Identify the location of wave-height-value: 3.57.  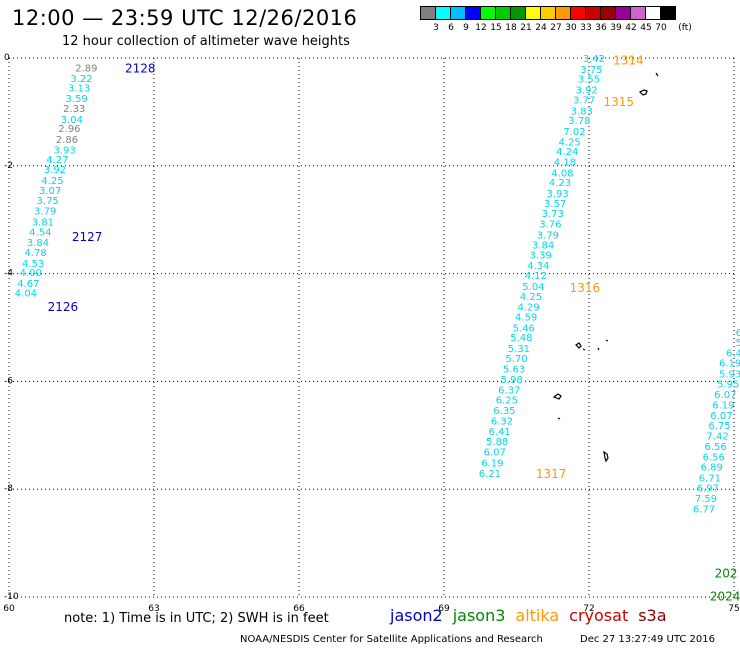
(555, 204).